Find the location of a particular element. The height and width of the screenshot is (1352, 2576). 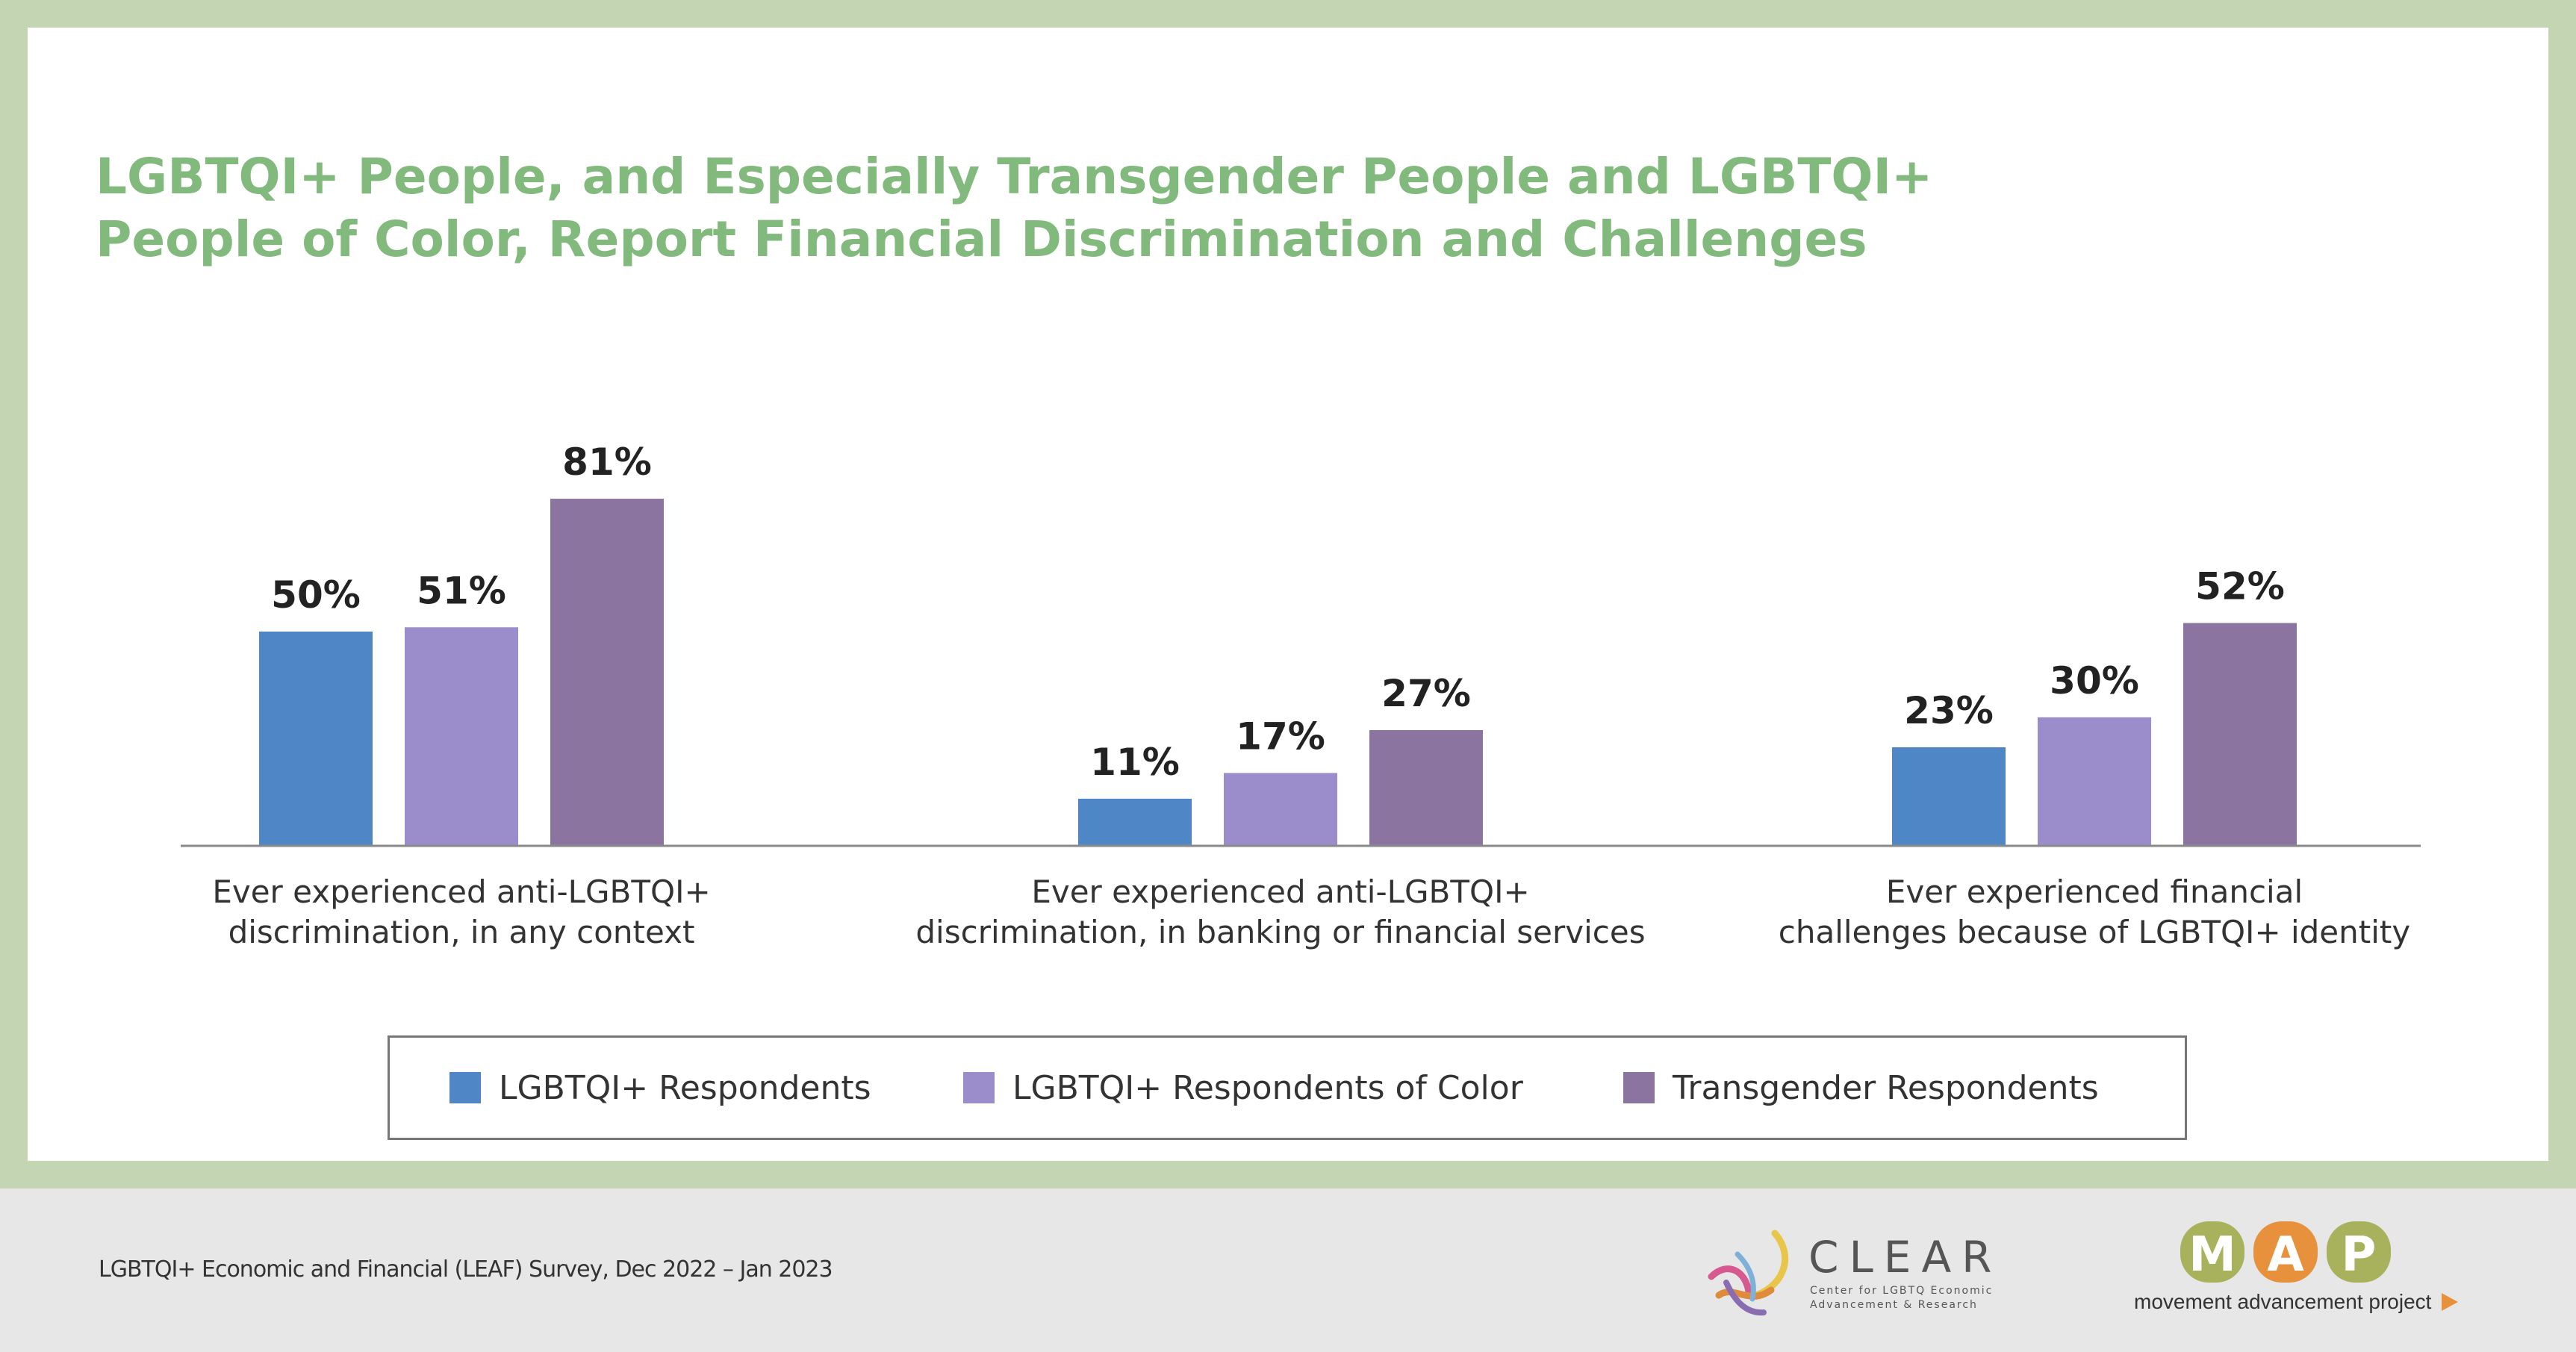

clear-wordmark: CLEAR is located at coordinates (1905, 1257).